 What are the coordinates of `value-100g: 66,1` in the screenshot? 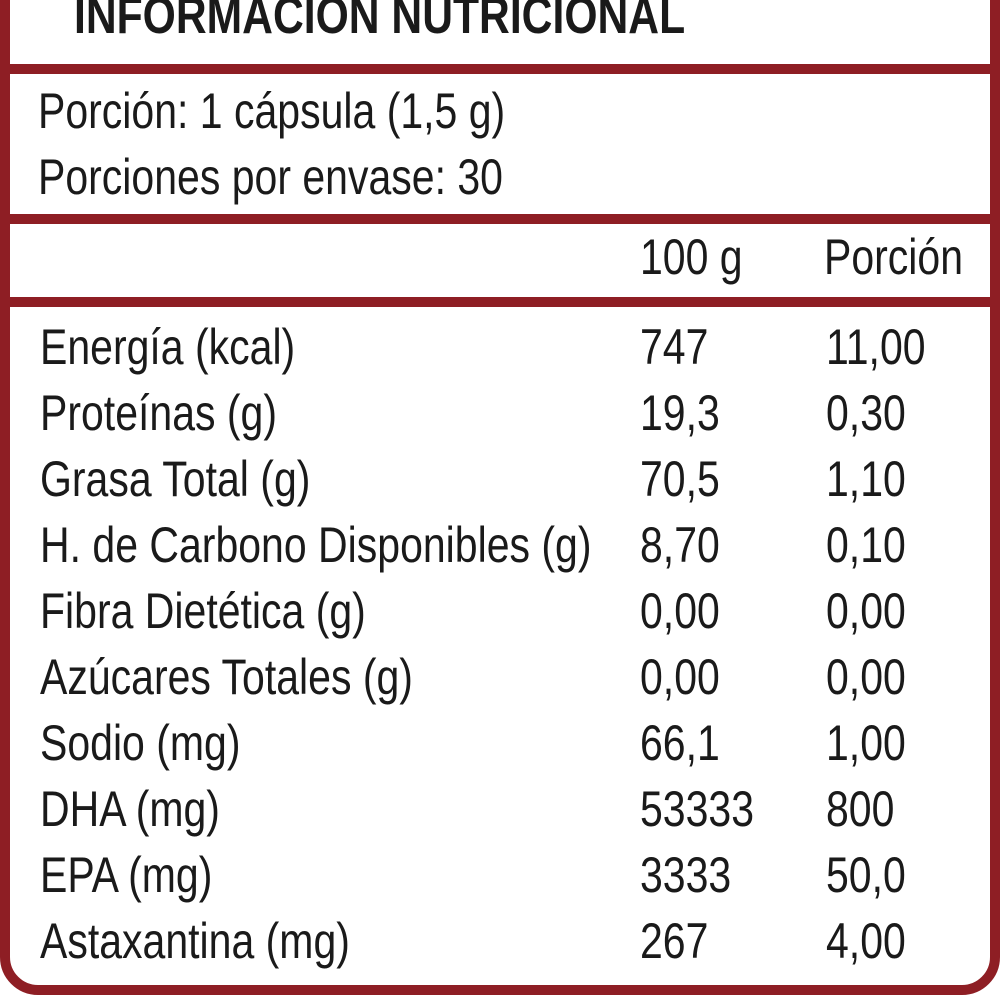 It's located at (680, 743).